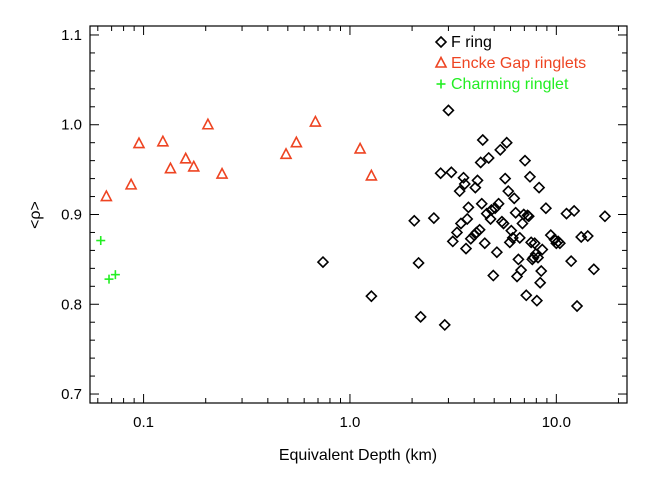 The width and height of the screenshot is (645, 484). What do you see at coordinates (143, 422) in the screenshot?
I see `x-tick-label: 0.1` at bounding box center [143, 422].